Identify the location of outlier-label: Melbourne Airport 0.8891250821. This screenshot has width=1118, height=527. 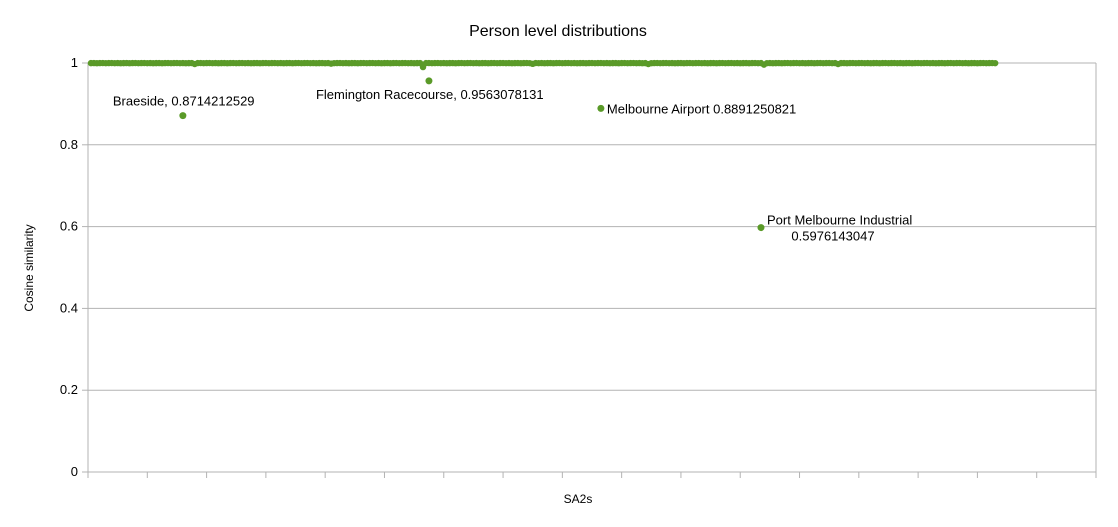
(701, 108).